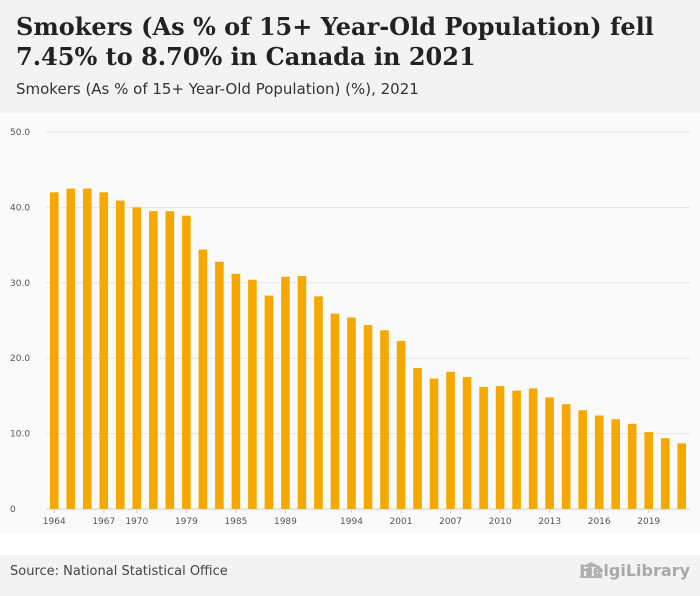 This screenshot has width=700, height=596. I want to click on bar-2017, so click(615, 464).